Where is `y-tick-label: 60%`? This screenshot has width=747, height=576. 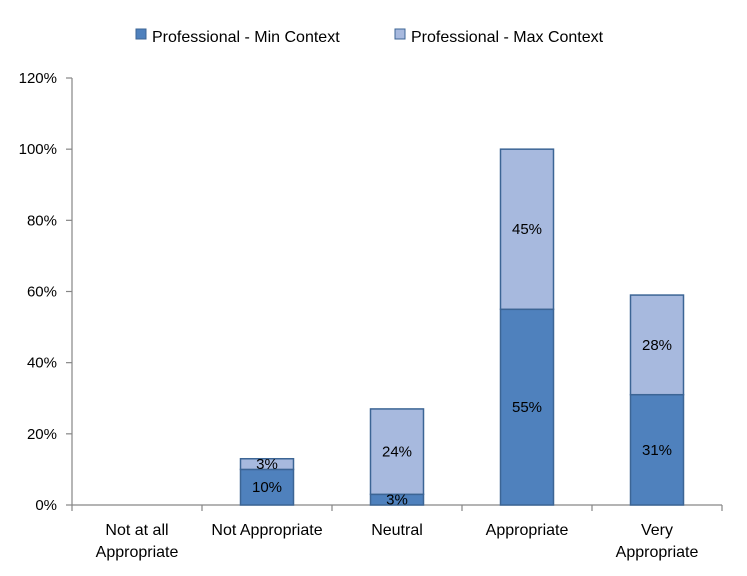 y-tick-label: 60% is located at coordinates (42, 292).